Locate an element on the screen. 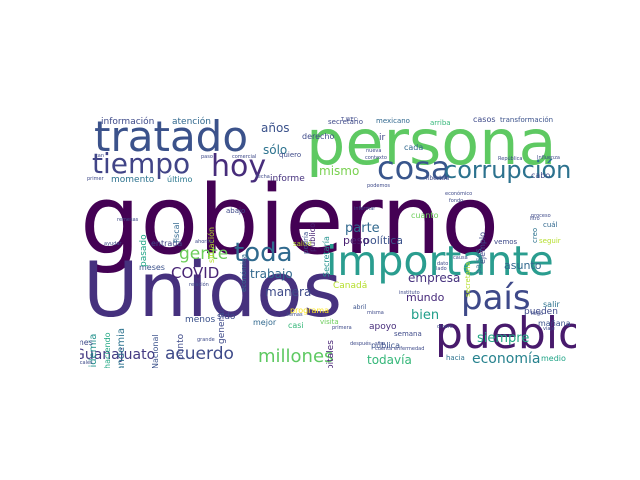  word: dinero is located at coordinates (445, 327).